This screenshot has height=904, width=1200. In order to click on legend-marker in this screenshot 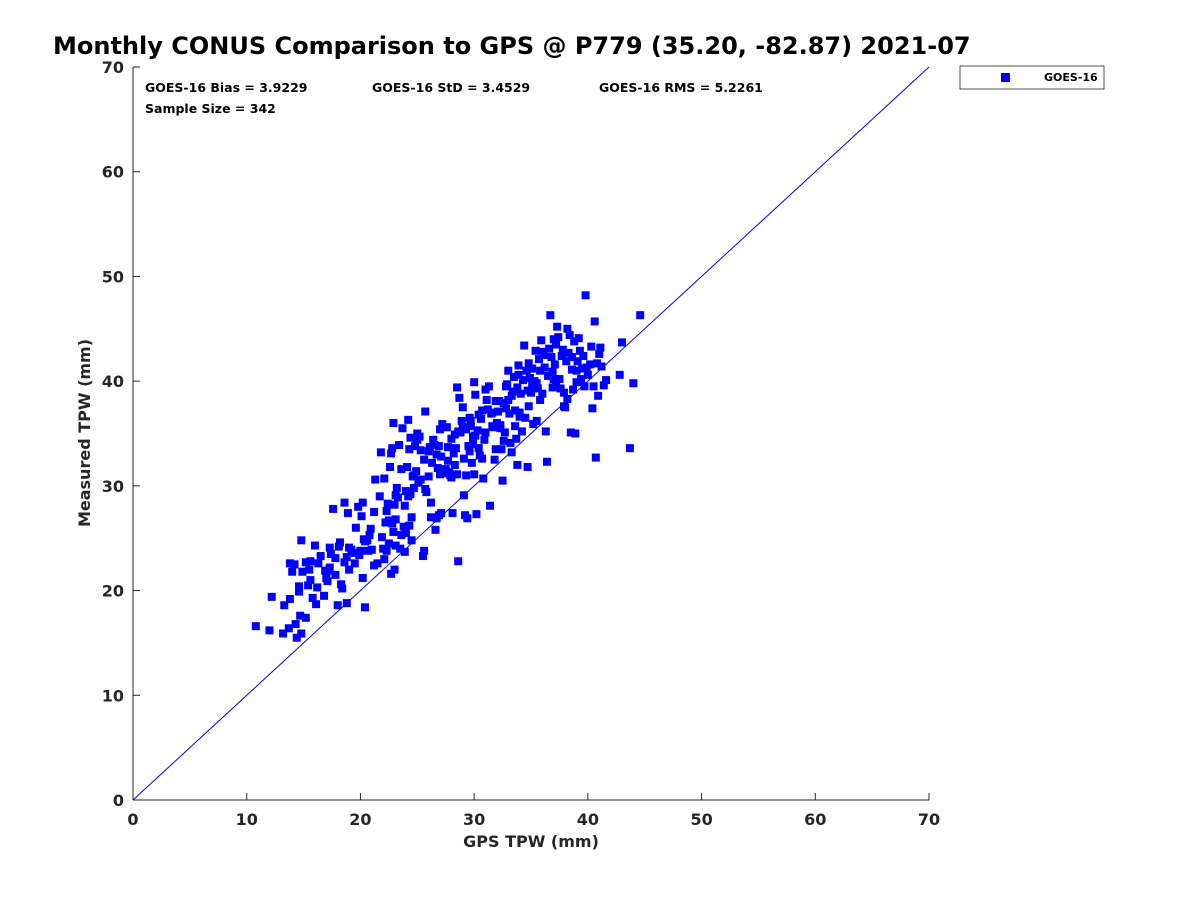, I will do `click(1005, 77)`.